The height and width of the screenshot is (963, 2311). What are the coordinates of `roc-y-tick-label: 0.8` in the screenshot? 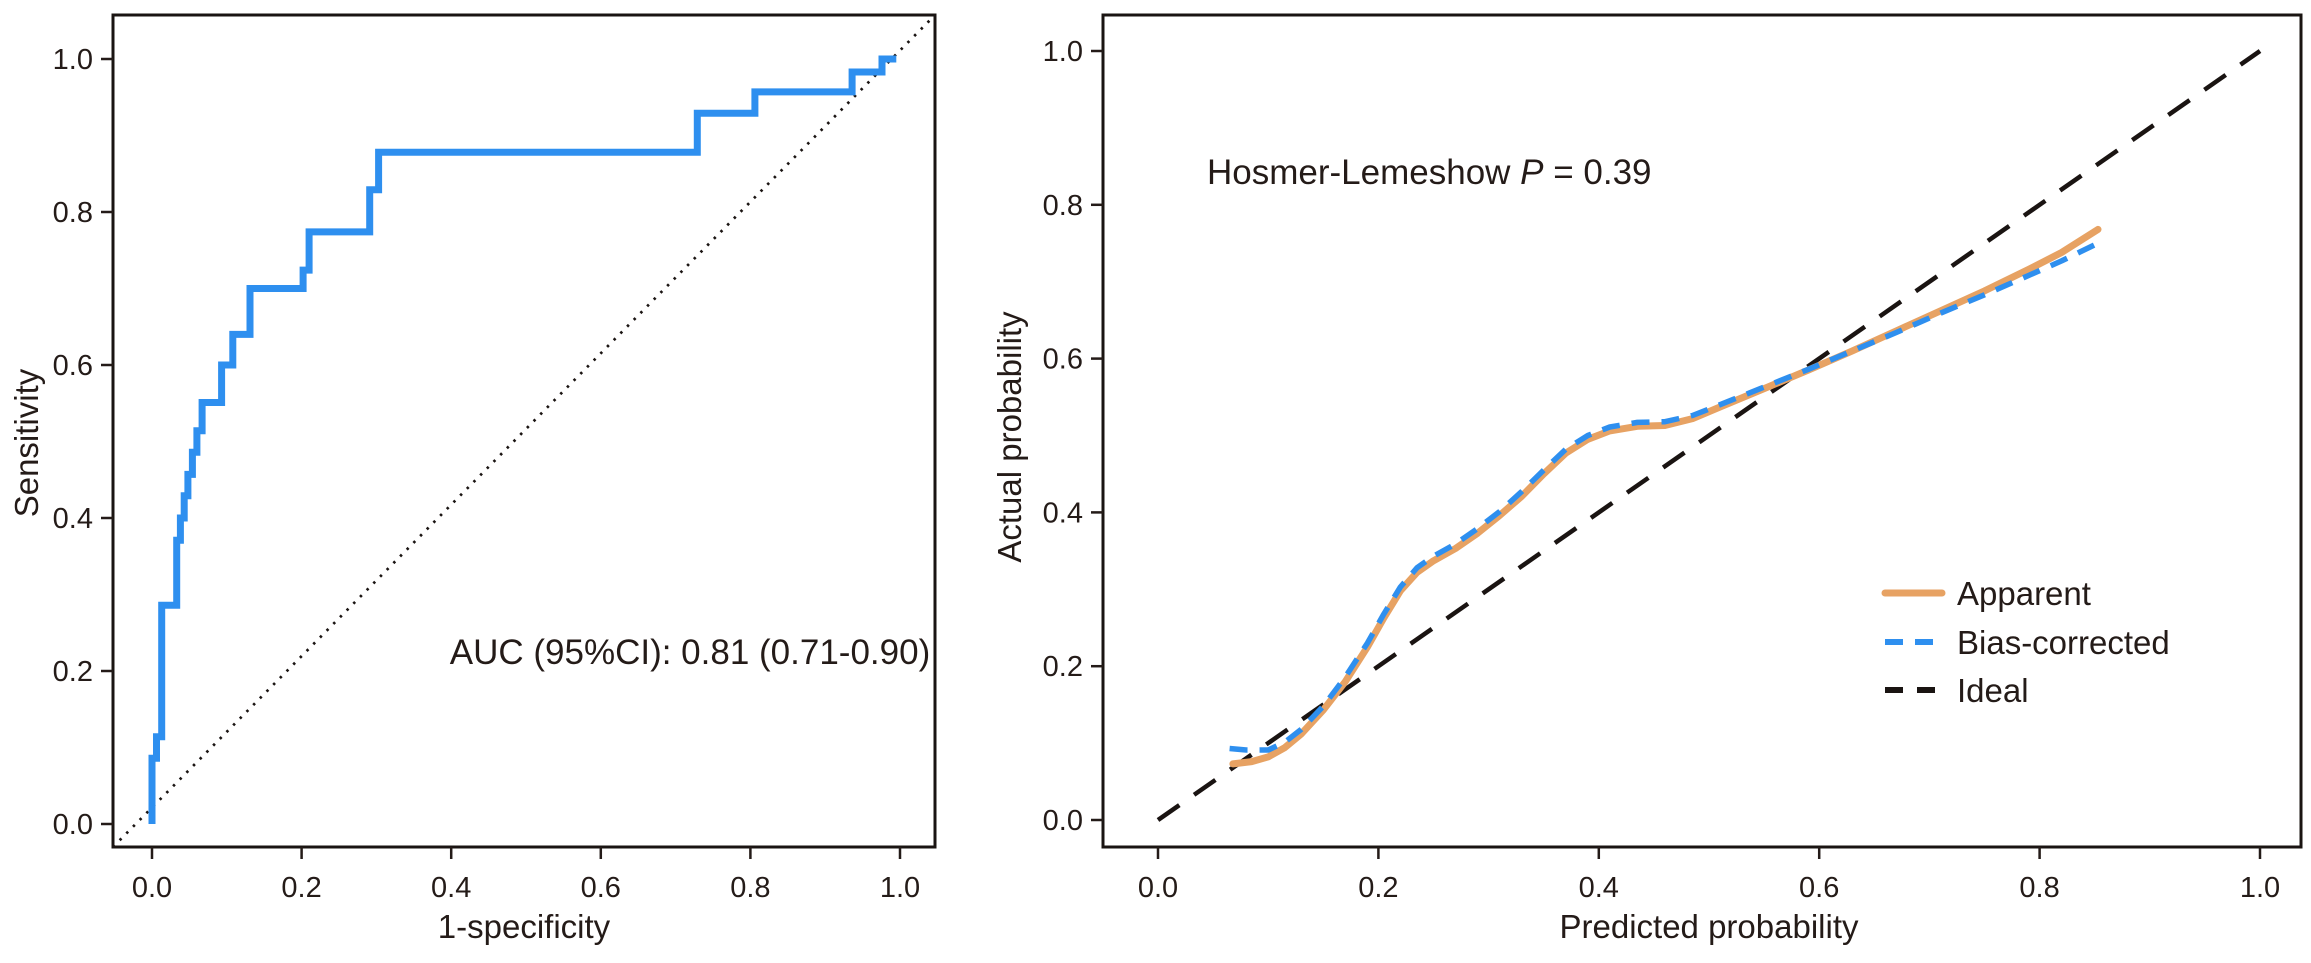 It's located at (73, 213).